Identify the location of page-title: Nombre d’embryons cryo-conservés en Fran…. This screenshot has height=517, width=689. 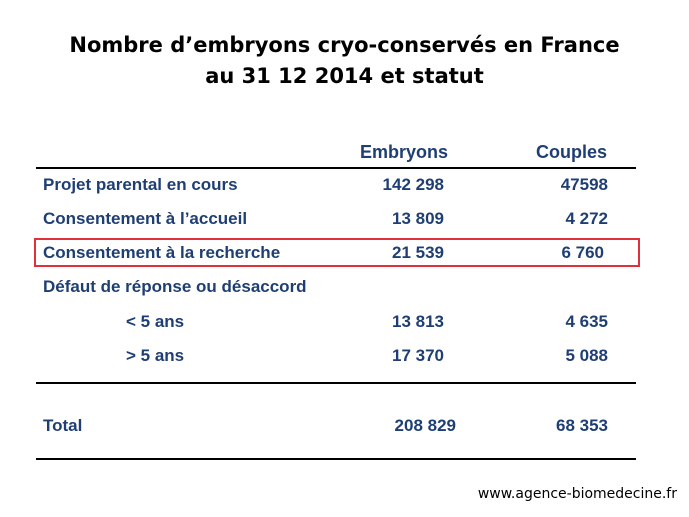
(344, 61).